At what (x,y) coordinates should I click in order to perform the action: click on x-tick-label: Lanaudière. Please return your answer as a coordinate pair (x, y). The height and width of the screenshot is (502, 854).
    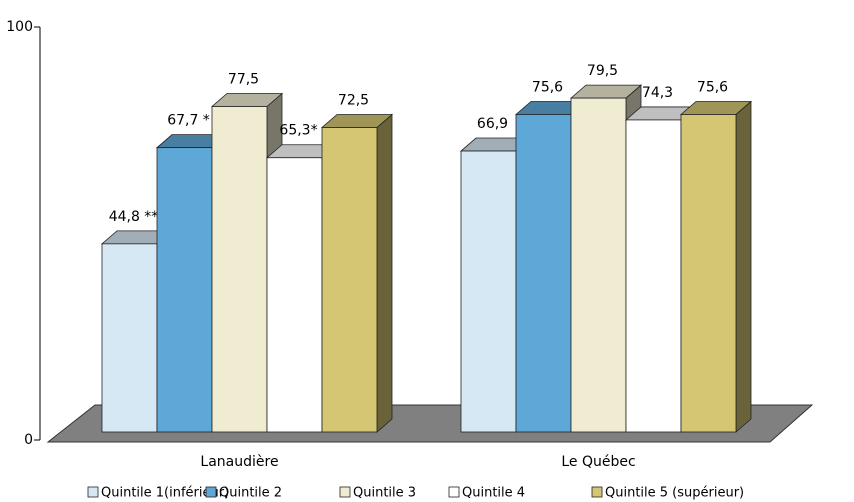
    Looking at the image, I should click on (239, 462).